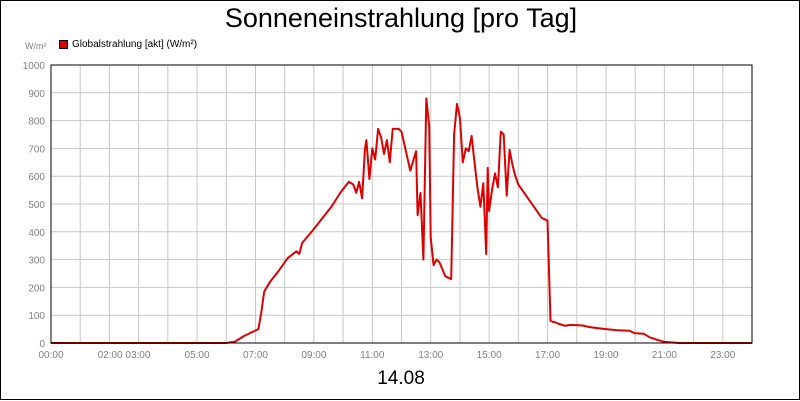  Describe the element at coordinates (36, 177) in the screenshot. I see `y-tick-label: 600` at that location.